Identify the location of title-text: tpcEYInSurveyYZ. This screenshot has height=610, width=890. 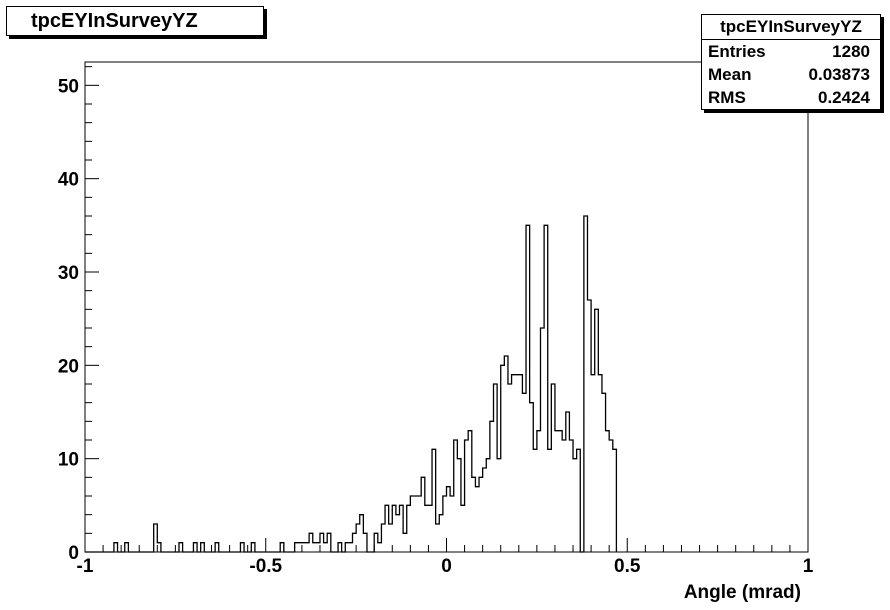
(114, 20).